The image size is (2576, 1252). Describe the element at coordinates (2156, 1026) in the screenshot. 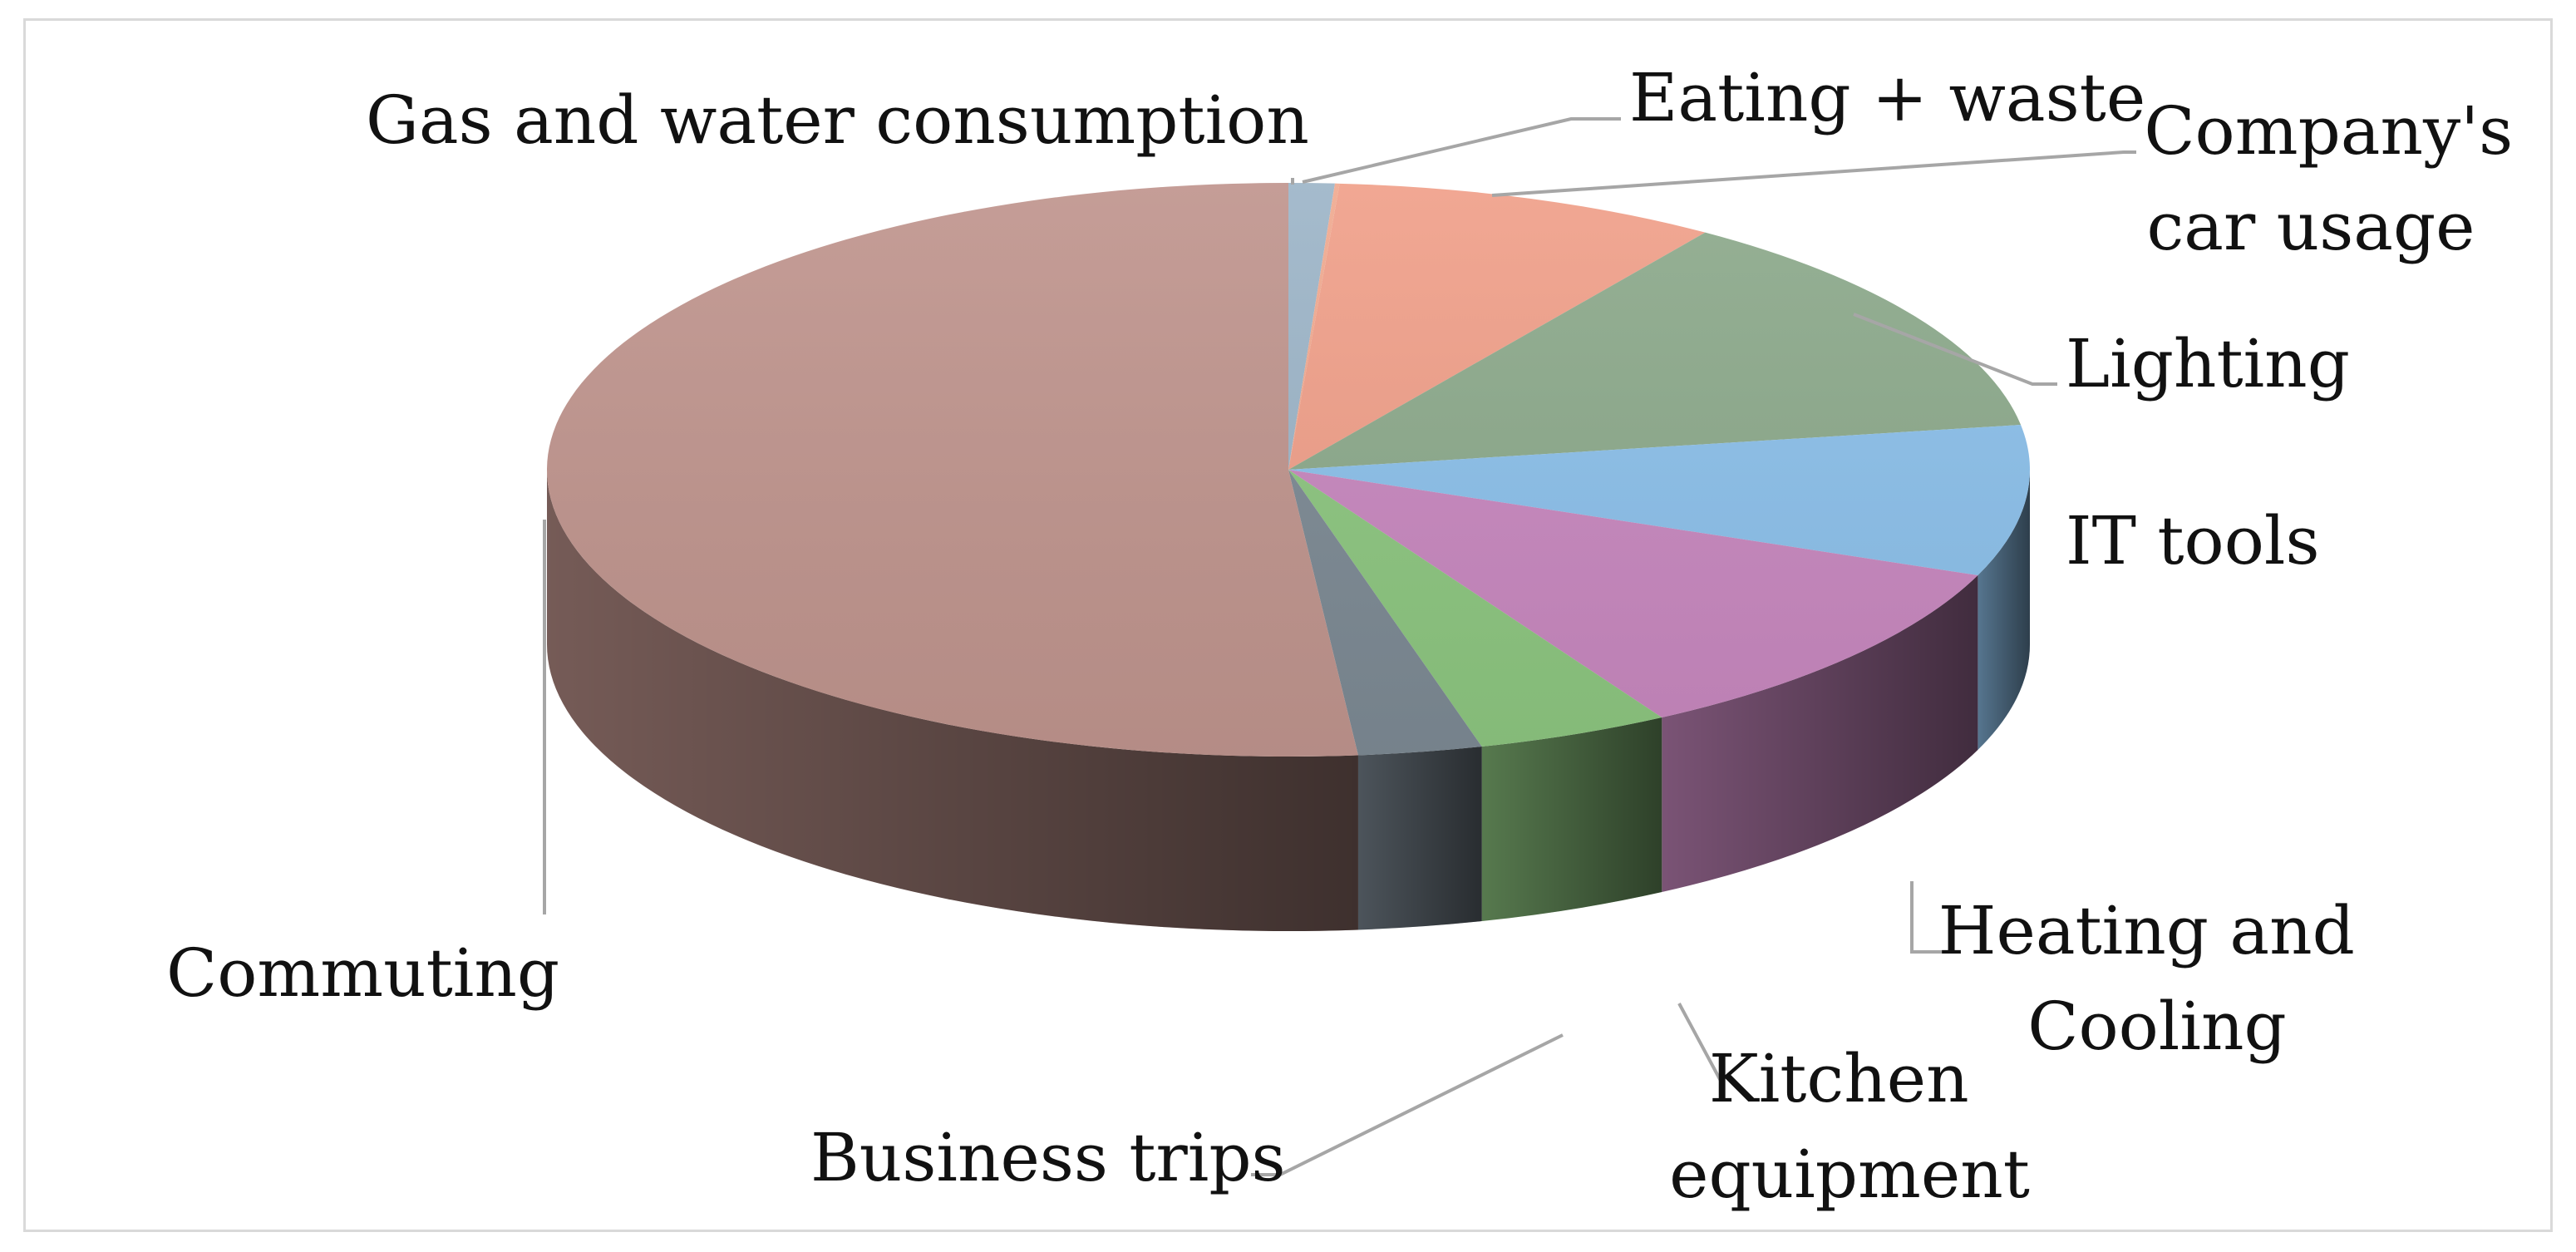

I see `slice-label-heating-line2: Cooling` at that location.